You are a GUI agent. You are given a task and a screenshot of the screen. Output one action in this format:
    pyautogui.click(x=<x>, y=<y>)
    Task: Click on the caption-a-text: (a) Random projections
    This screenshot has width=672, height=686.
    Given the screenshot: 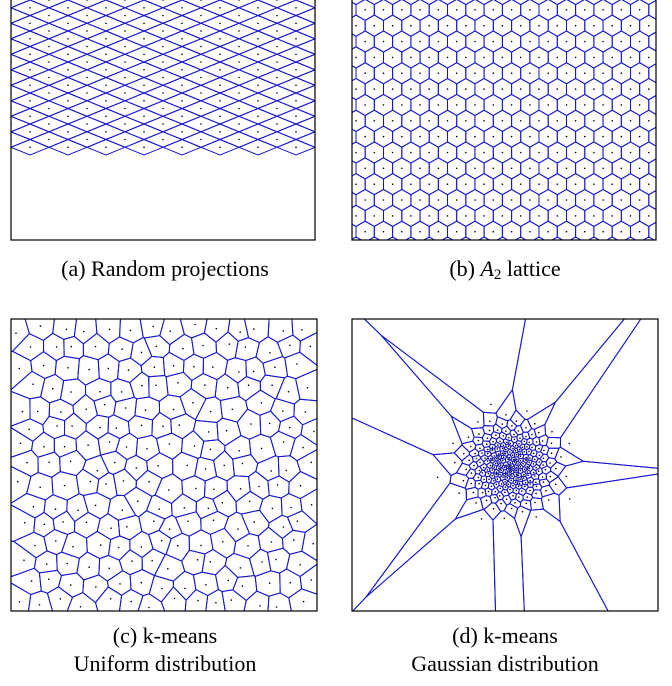 What is the action you would take?
    pyautogui.click(x=165, y=268)
    